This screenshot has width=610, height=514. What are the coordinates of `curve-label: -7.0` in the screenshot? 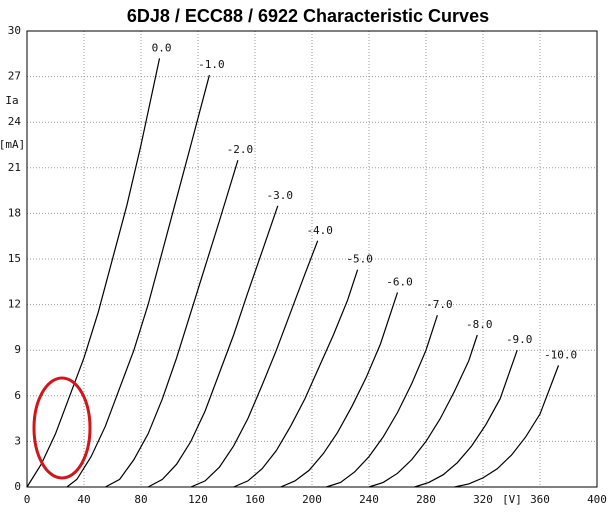 It's located at (439, 304).